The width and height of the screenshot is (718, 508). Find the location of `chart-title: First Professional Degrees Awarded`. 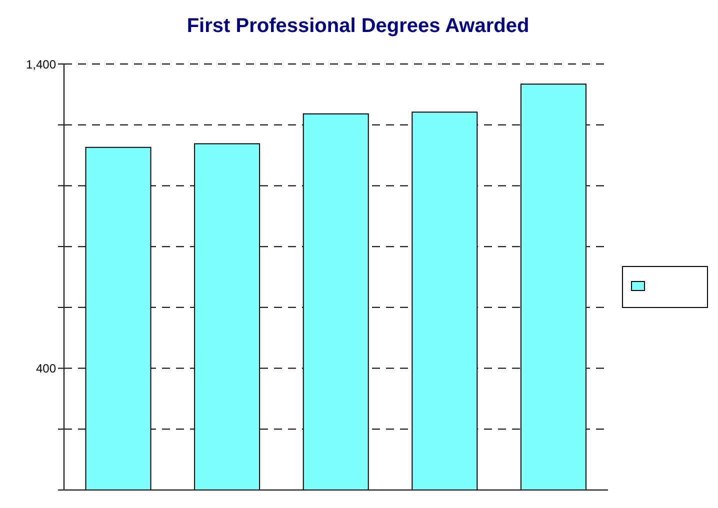

chart-title: First Professional Degrees Awarded is located at coordinates (358, 26).